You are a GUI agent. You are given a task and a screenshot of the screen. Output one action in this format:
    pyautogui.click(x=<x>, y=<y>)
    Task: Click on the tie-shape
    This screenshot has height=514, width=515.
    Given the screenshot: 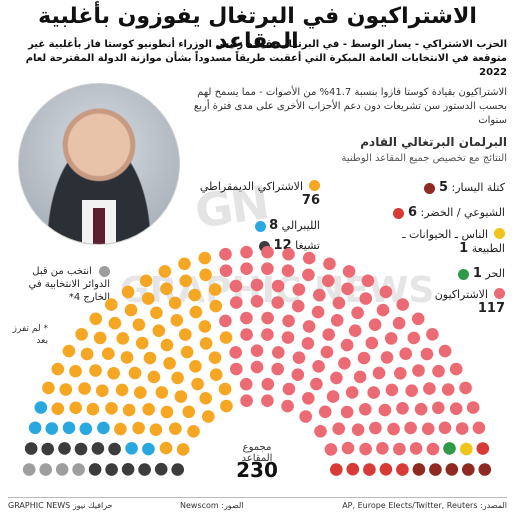 What is the action you would take?
    pyautogui.click(x=99, y=226)
    